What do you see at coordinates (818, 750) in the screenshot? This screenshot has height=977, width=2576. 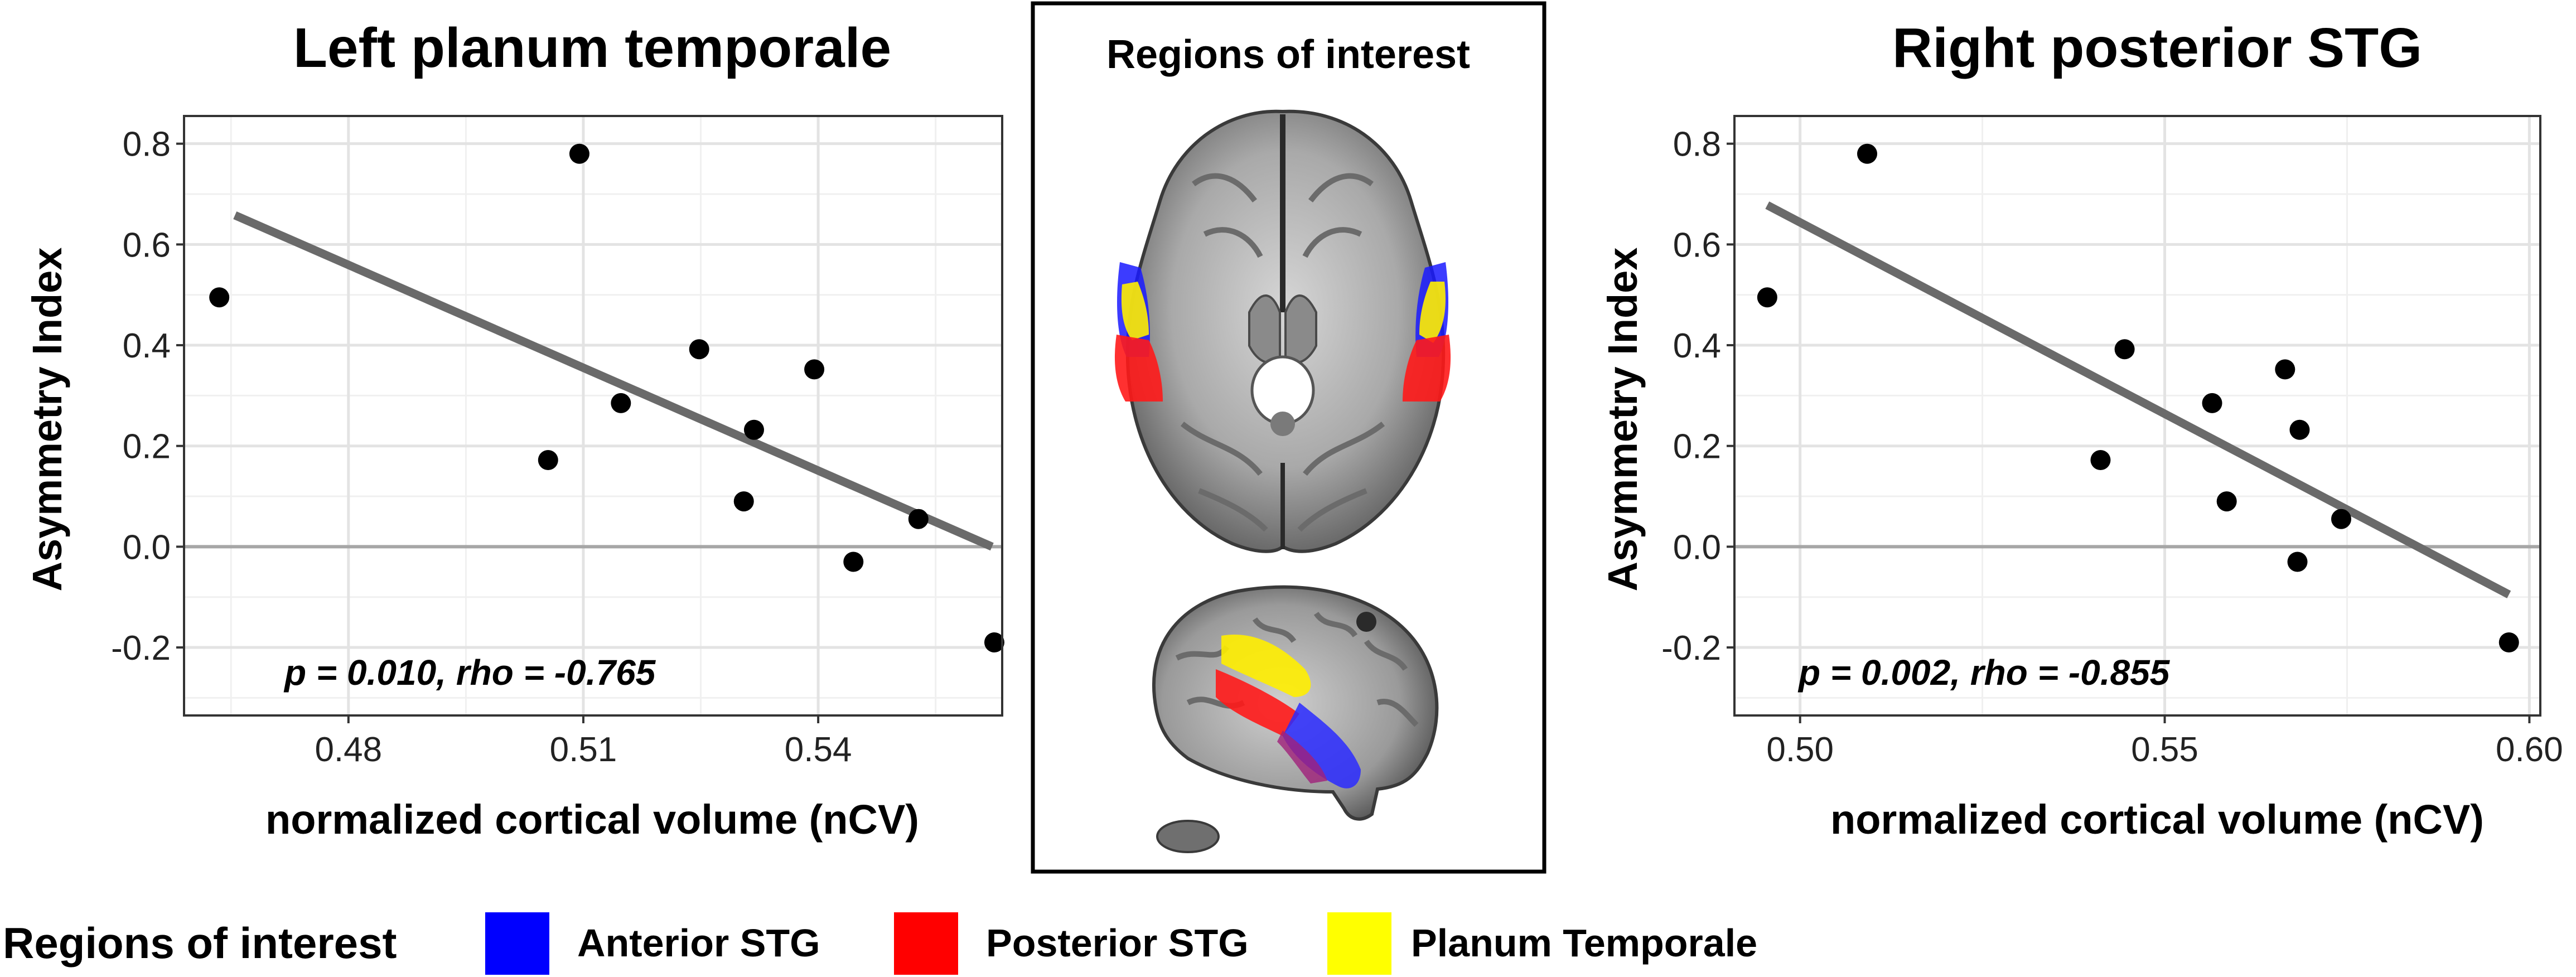 I see `left-xtick-label: 0.54` at bounding box center [818, 750].